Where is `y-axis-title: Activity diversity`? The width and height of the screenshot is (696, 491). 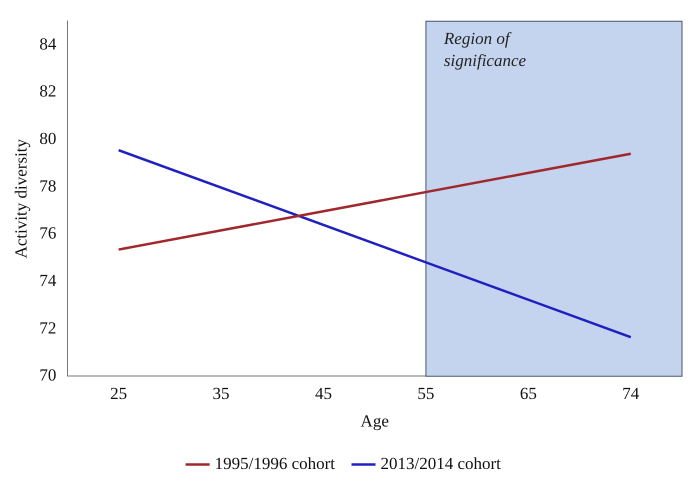
y-axis-title: Activity diversity is located at coordinates (21, 198).